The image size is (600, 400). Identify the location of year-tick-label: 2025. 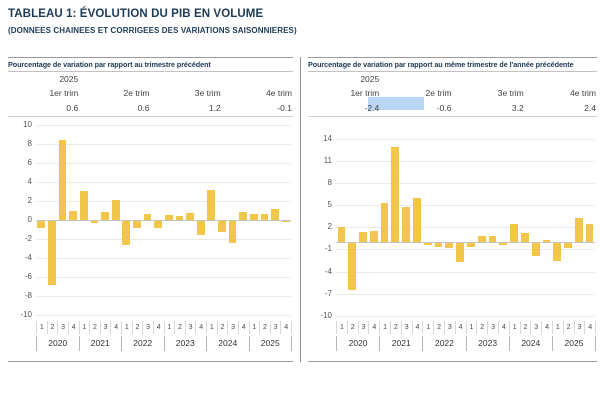
(573, 343).